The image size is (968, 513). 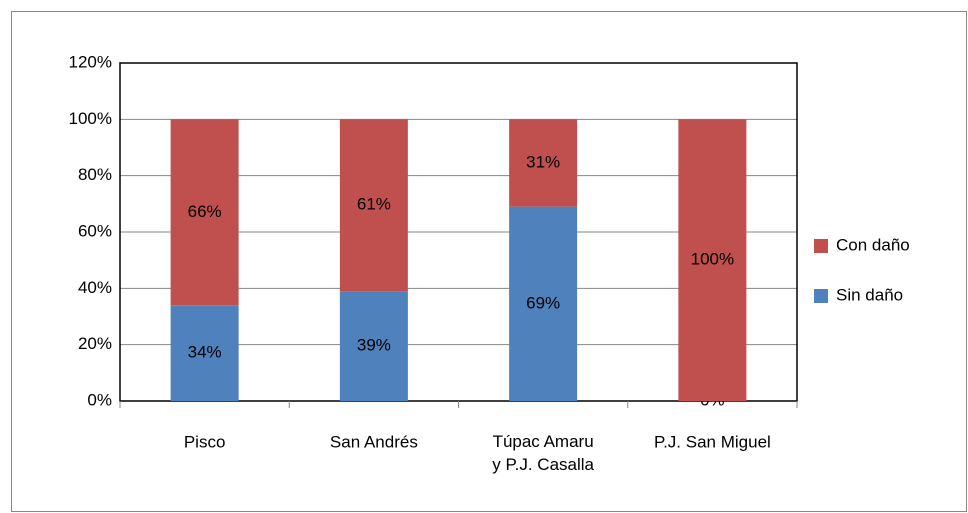 What do you see at coordinates (374, 441) in the screenshot?
I see `x-tick-label: San Andrés` at bounding box center [374, 441].